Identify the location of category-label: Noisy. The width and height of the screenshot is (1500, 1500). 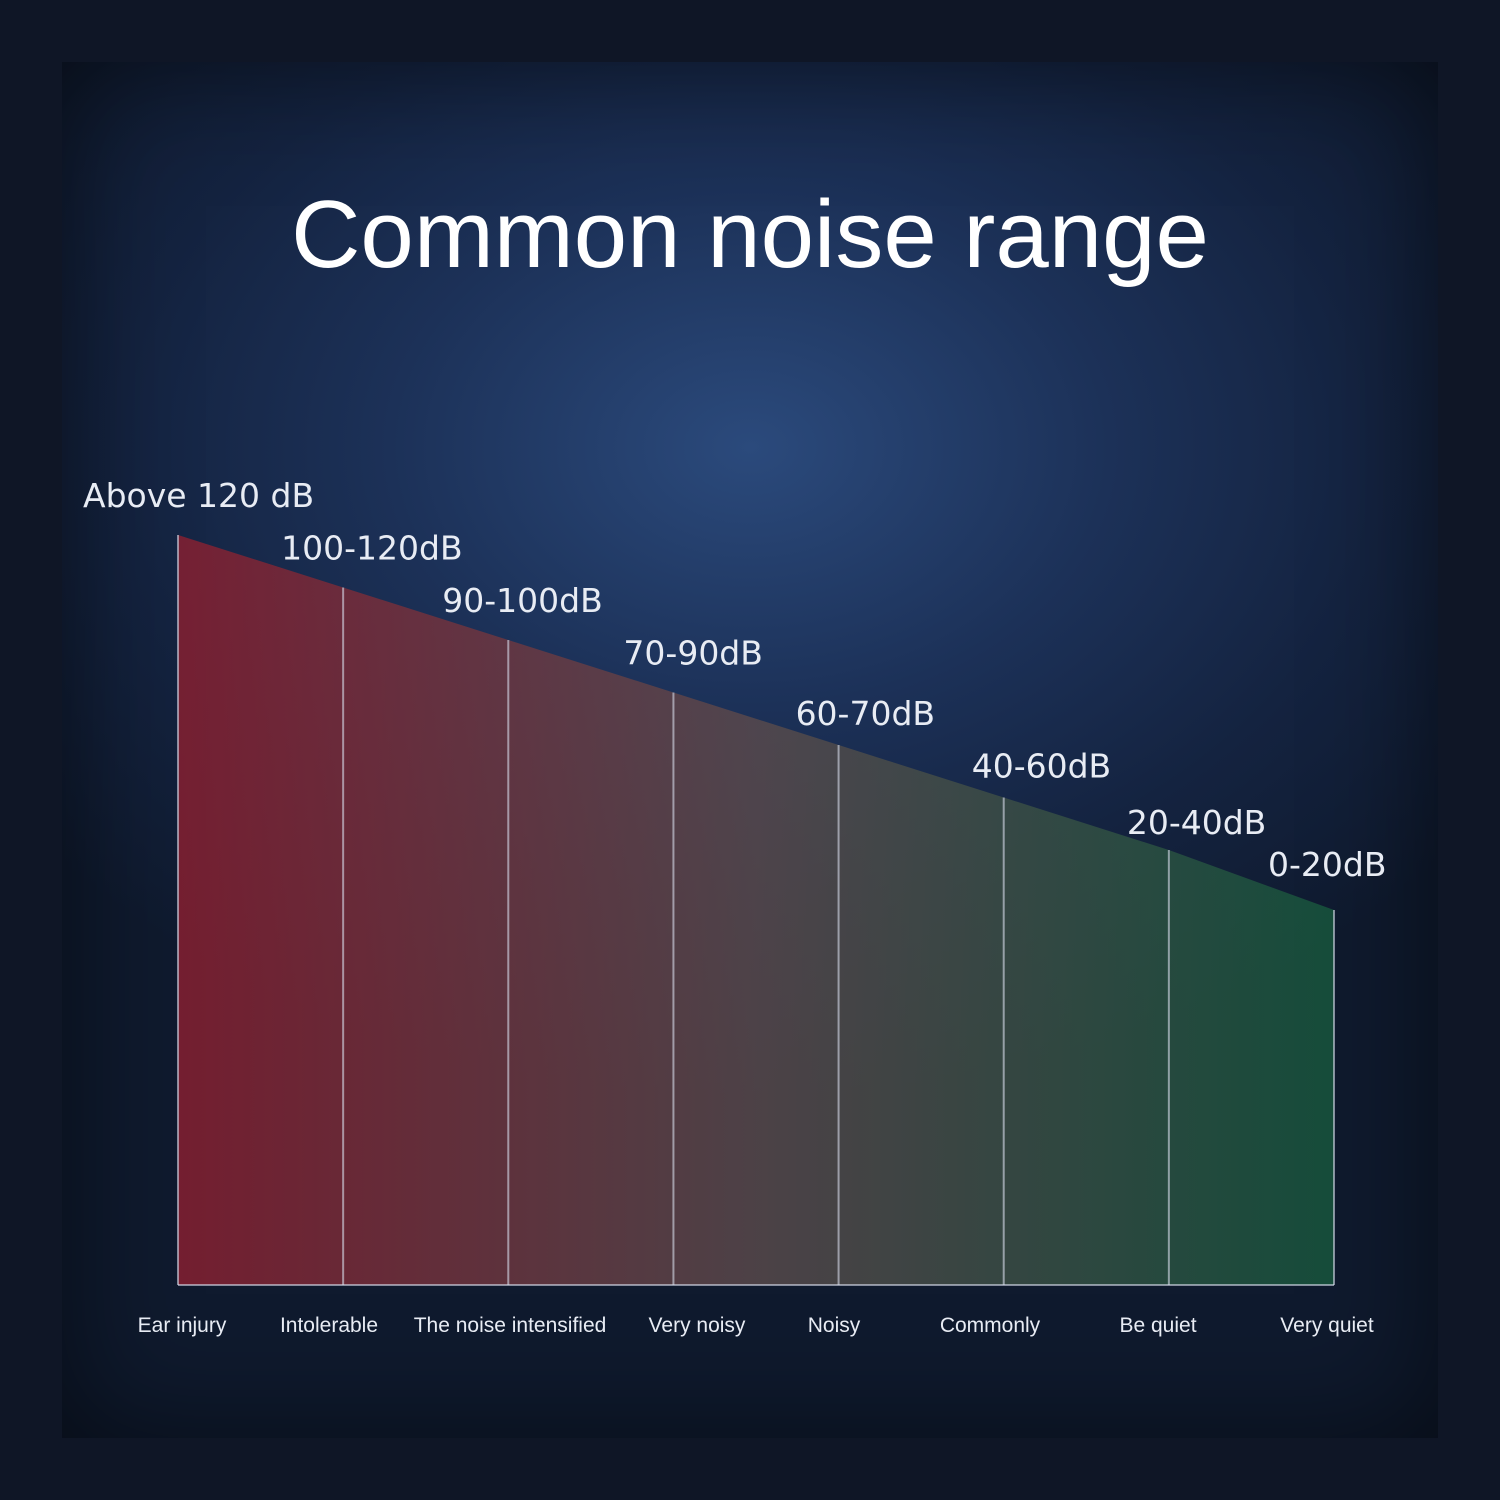
(834, 1325).